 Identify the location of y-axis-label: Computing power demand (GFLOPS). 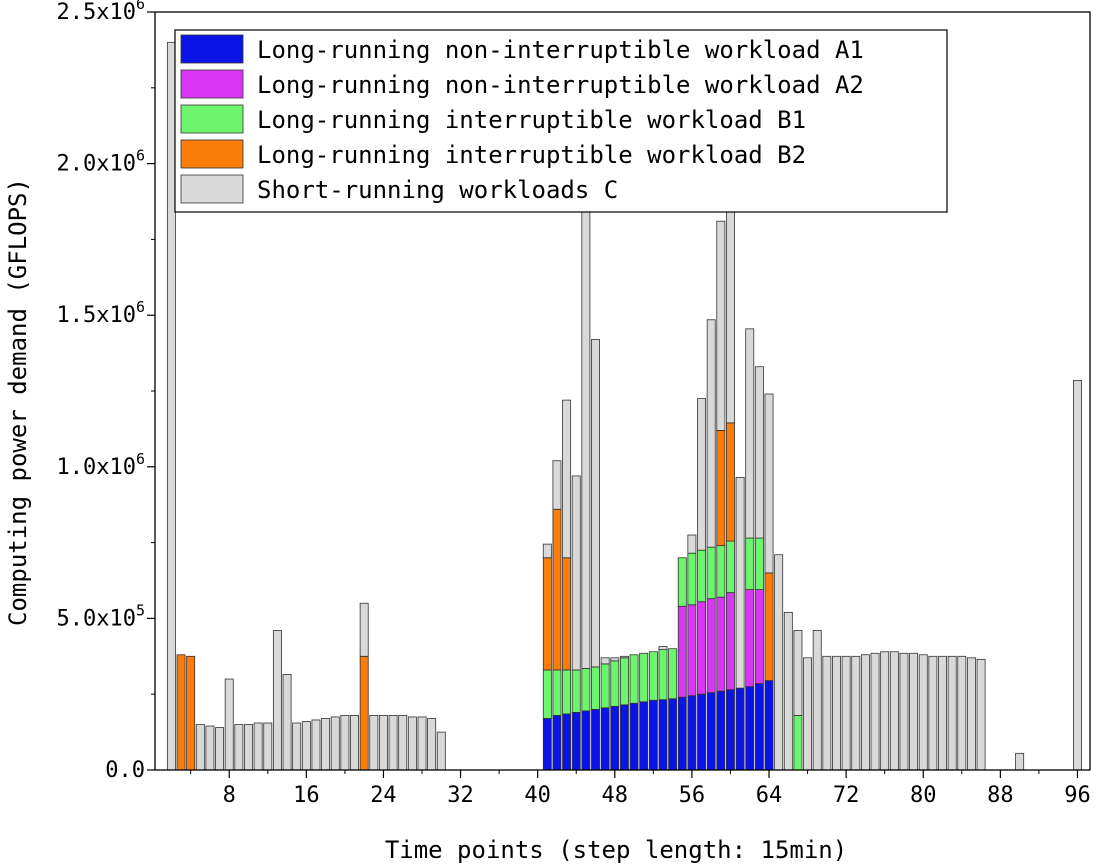
(18, 402).